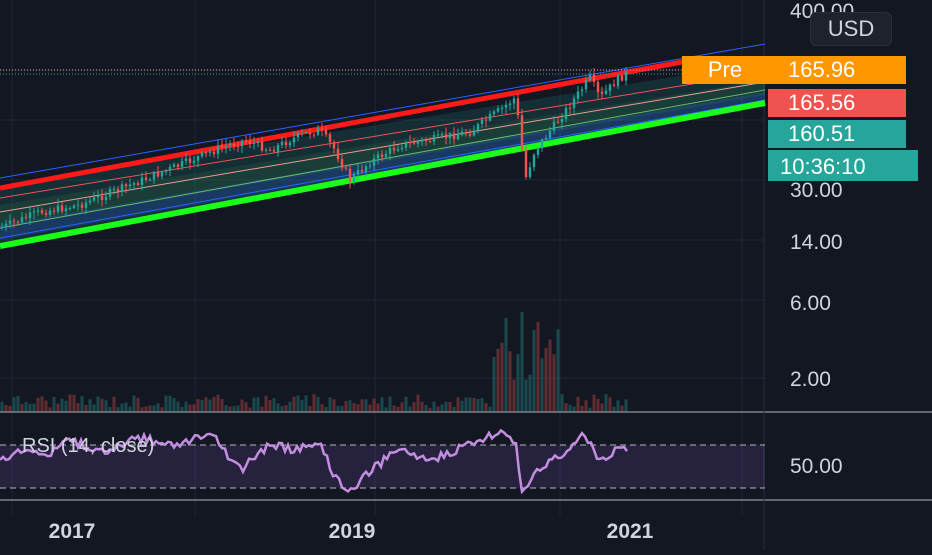 This screenshot has height=555, width=932. I want to click on price-badge-green: 160.51, so click(821, 133).